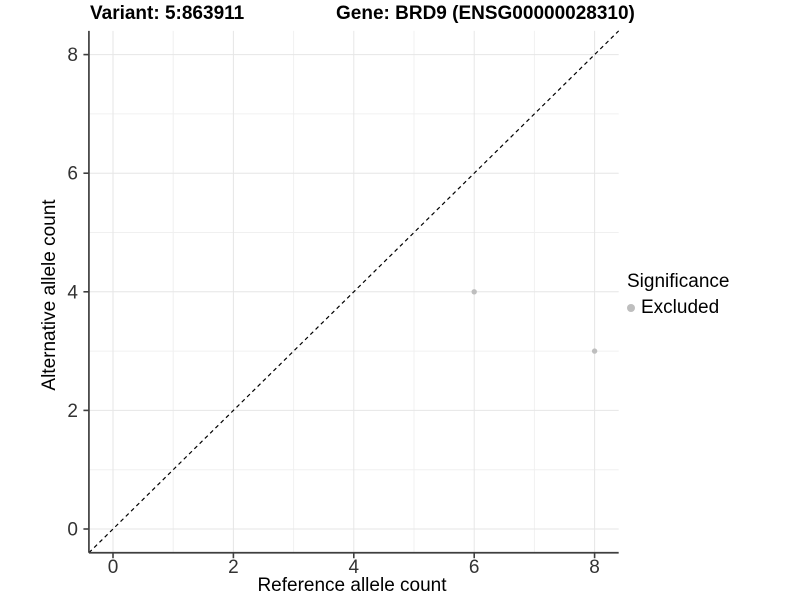 This screenshot has height=600, width=800. Describe the element at coordinates (167, 13) in the screenshot. I see `plot-title-variant: Variant: 5:863911` at that location.